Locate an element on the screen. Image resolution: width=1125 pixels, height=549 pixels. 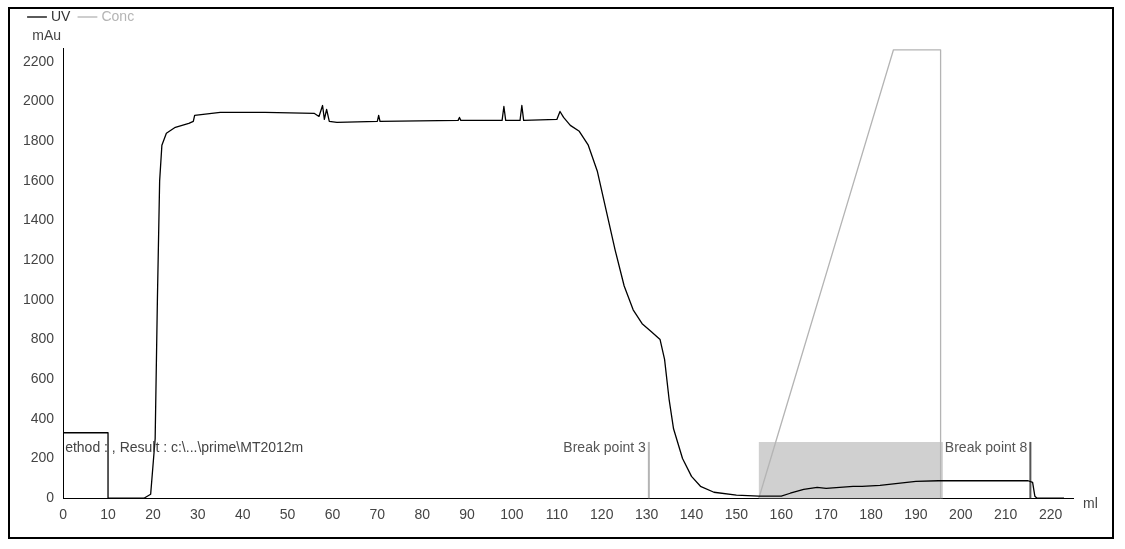
x-tick-label: 160 is located at coordinates (781, 514).